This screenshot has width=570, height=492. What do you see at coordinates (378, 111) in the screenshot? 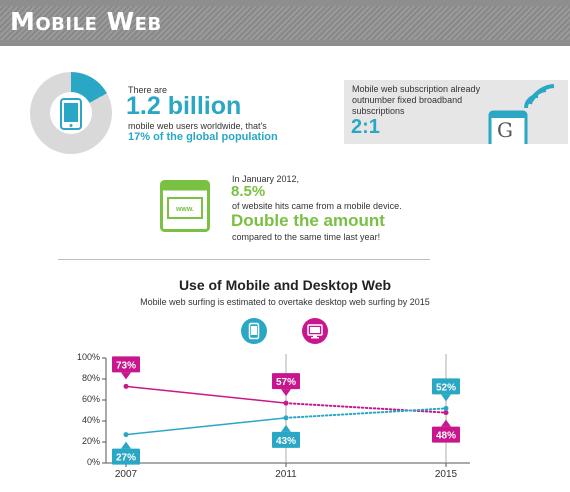
I see `subscription-line3: subscriptions` at bounding box center [378, 111].